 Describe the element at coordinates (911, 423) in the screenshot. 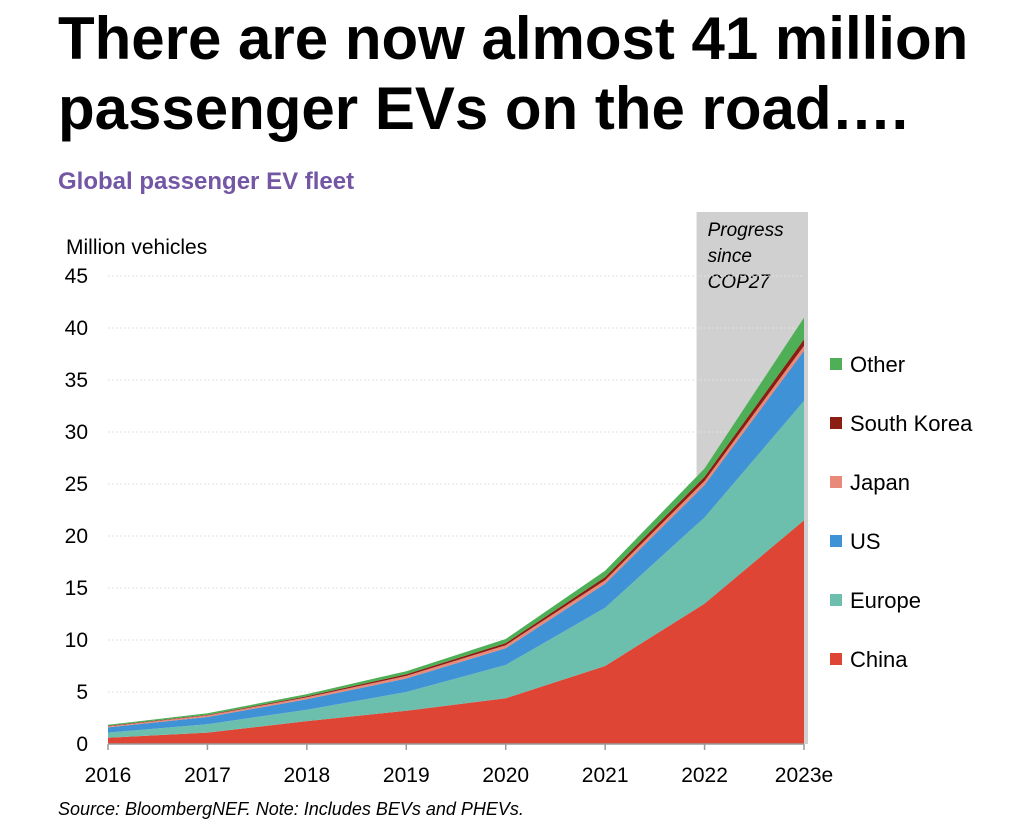

I see `legend-label: South Korea` at that location.